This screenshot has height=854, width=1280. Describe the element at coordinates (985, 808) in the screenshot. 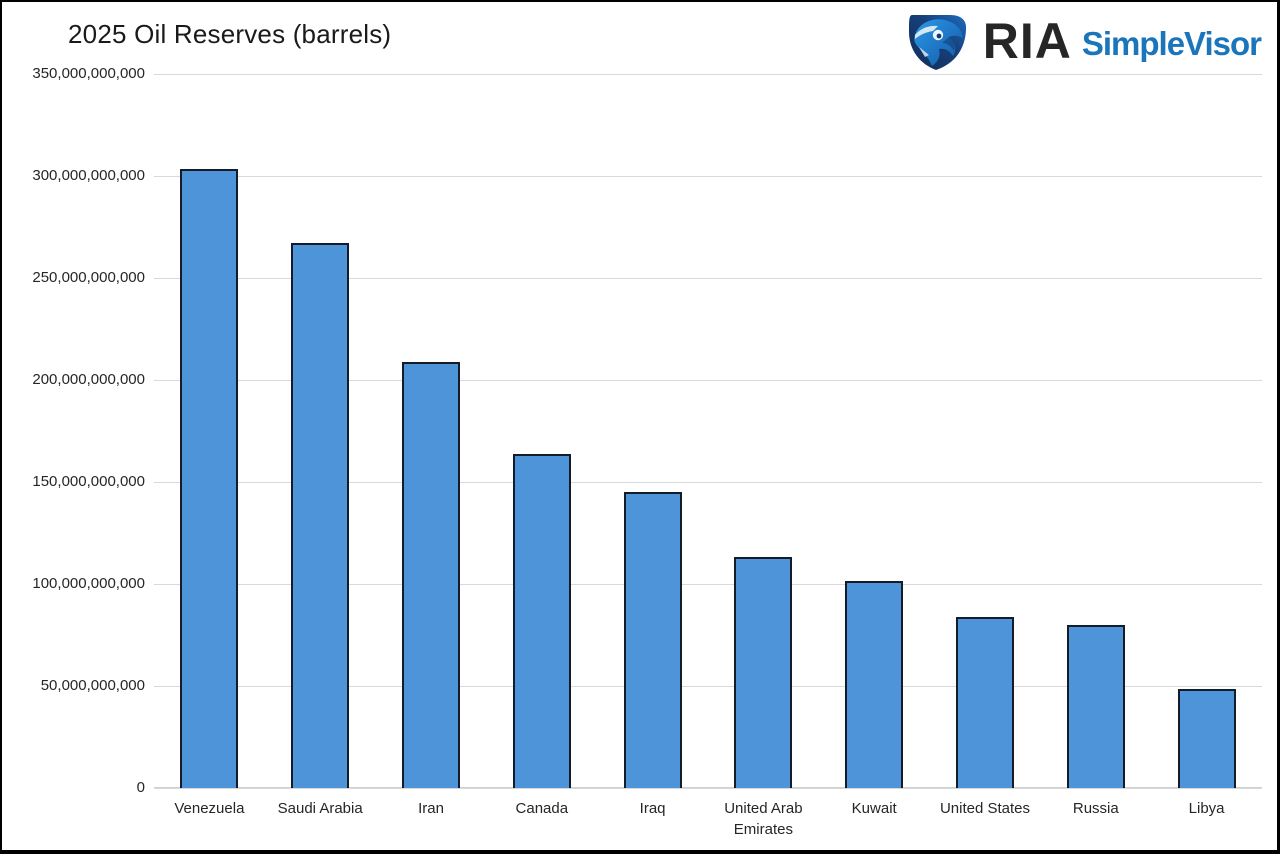

I see `x-axis-category-label: United States` at that location.